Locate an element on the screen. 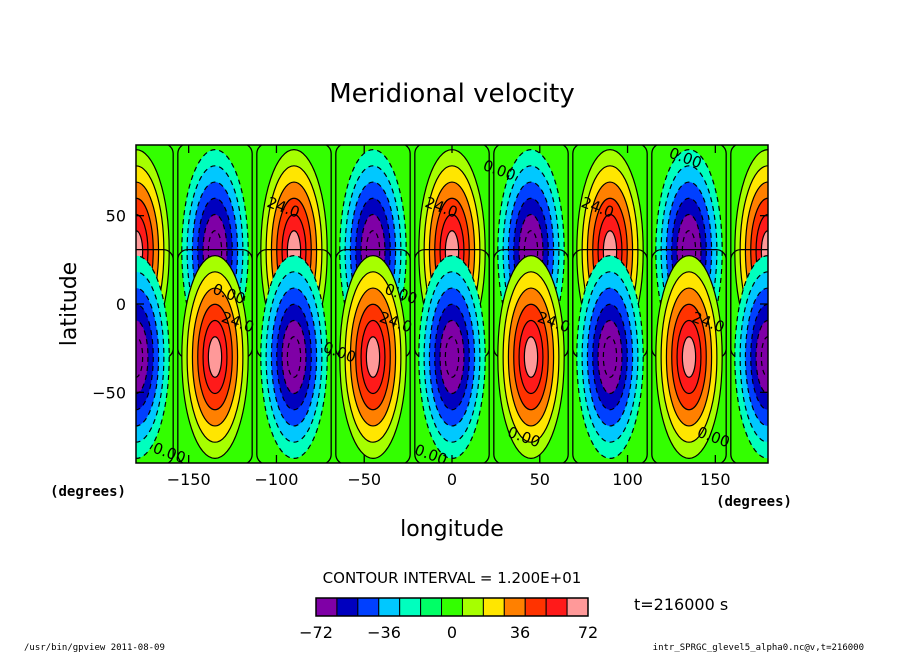 This screenshot has width=904, height=654. y-tick-label: −50 is located at coordinates (109, 392).